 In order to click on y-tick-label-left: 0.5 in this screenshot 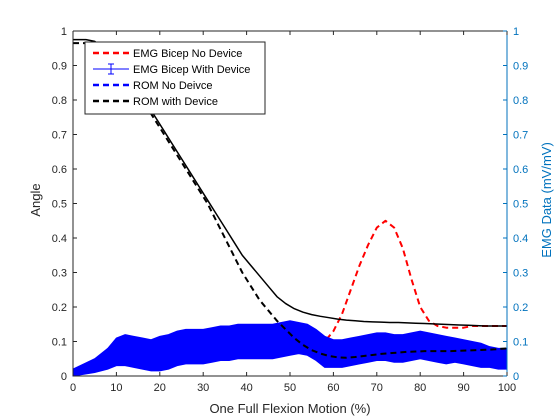, I will do `click(59, 205)`.